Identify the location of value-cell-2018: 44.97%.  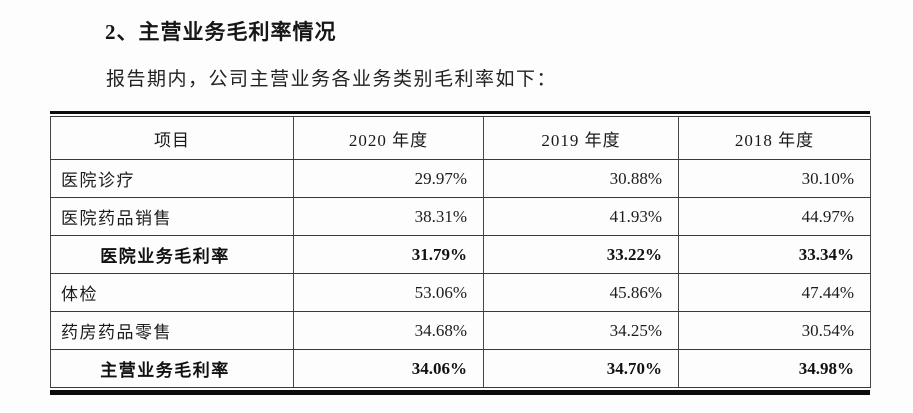
(774, 216).